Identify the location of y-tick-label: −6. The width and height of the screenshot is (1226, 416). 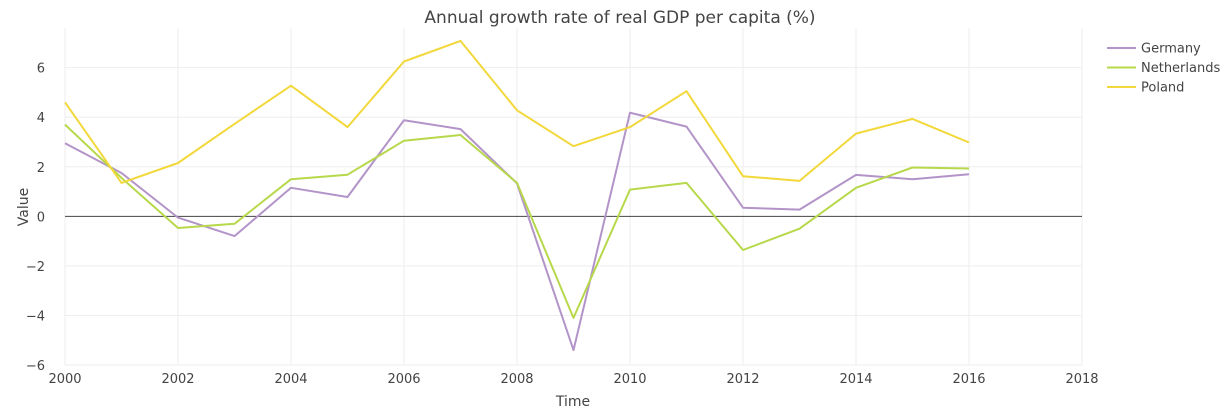
(35, 366).